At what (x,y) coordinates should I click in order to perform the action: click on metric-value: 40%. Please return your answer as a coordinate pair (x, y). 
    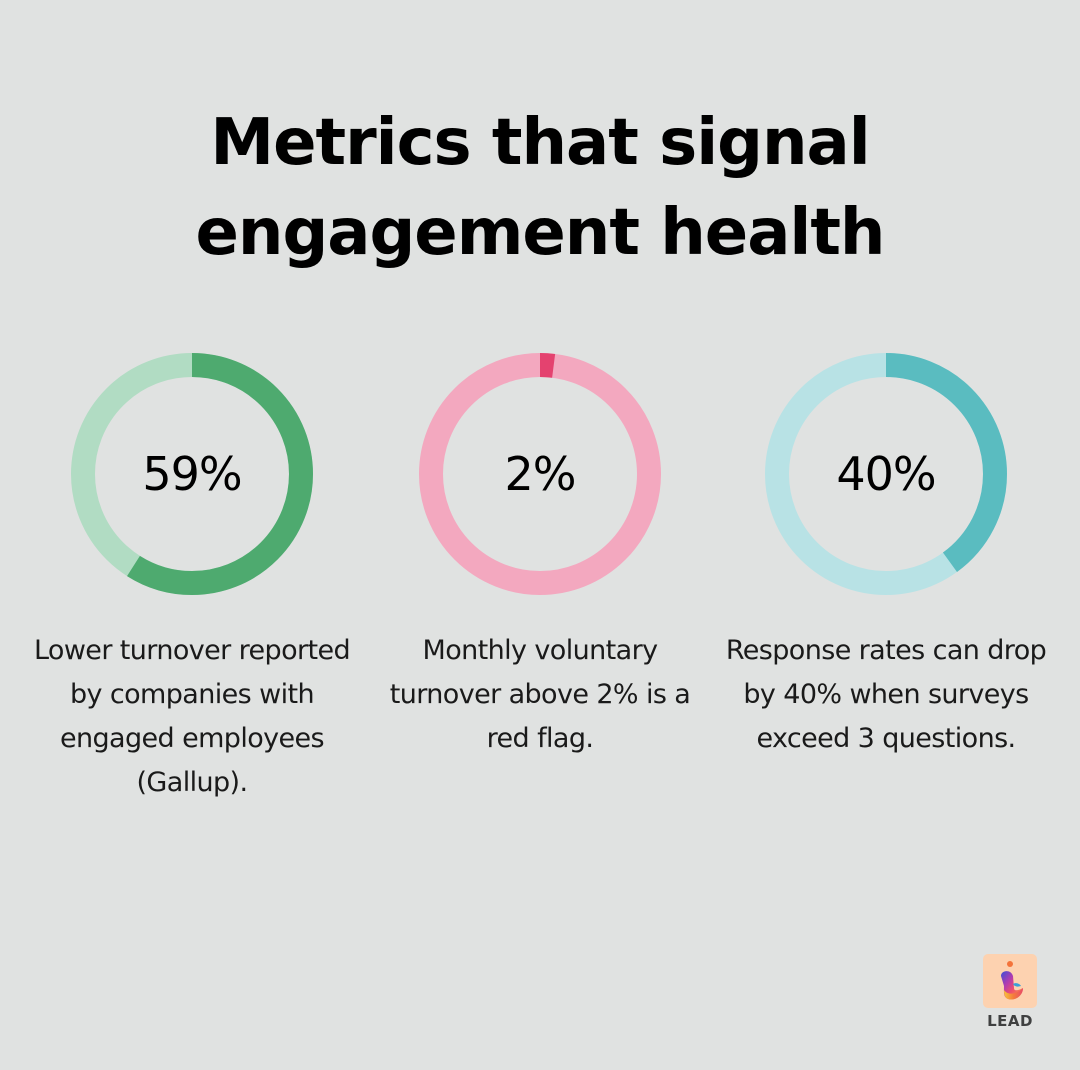
    Looking at the image, I should click on (886, 474).